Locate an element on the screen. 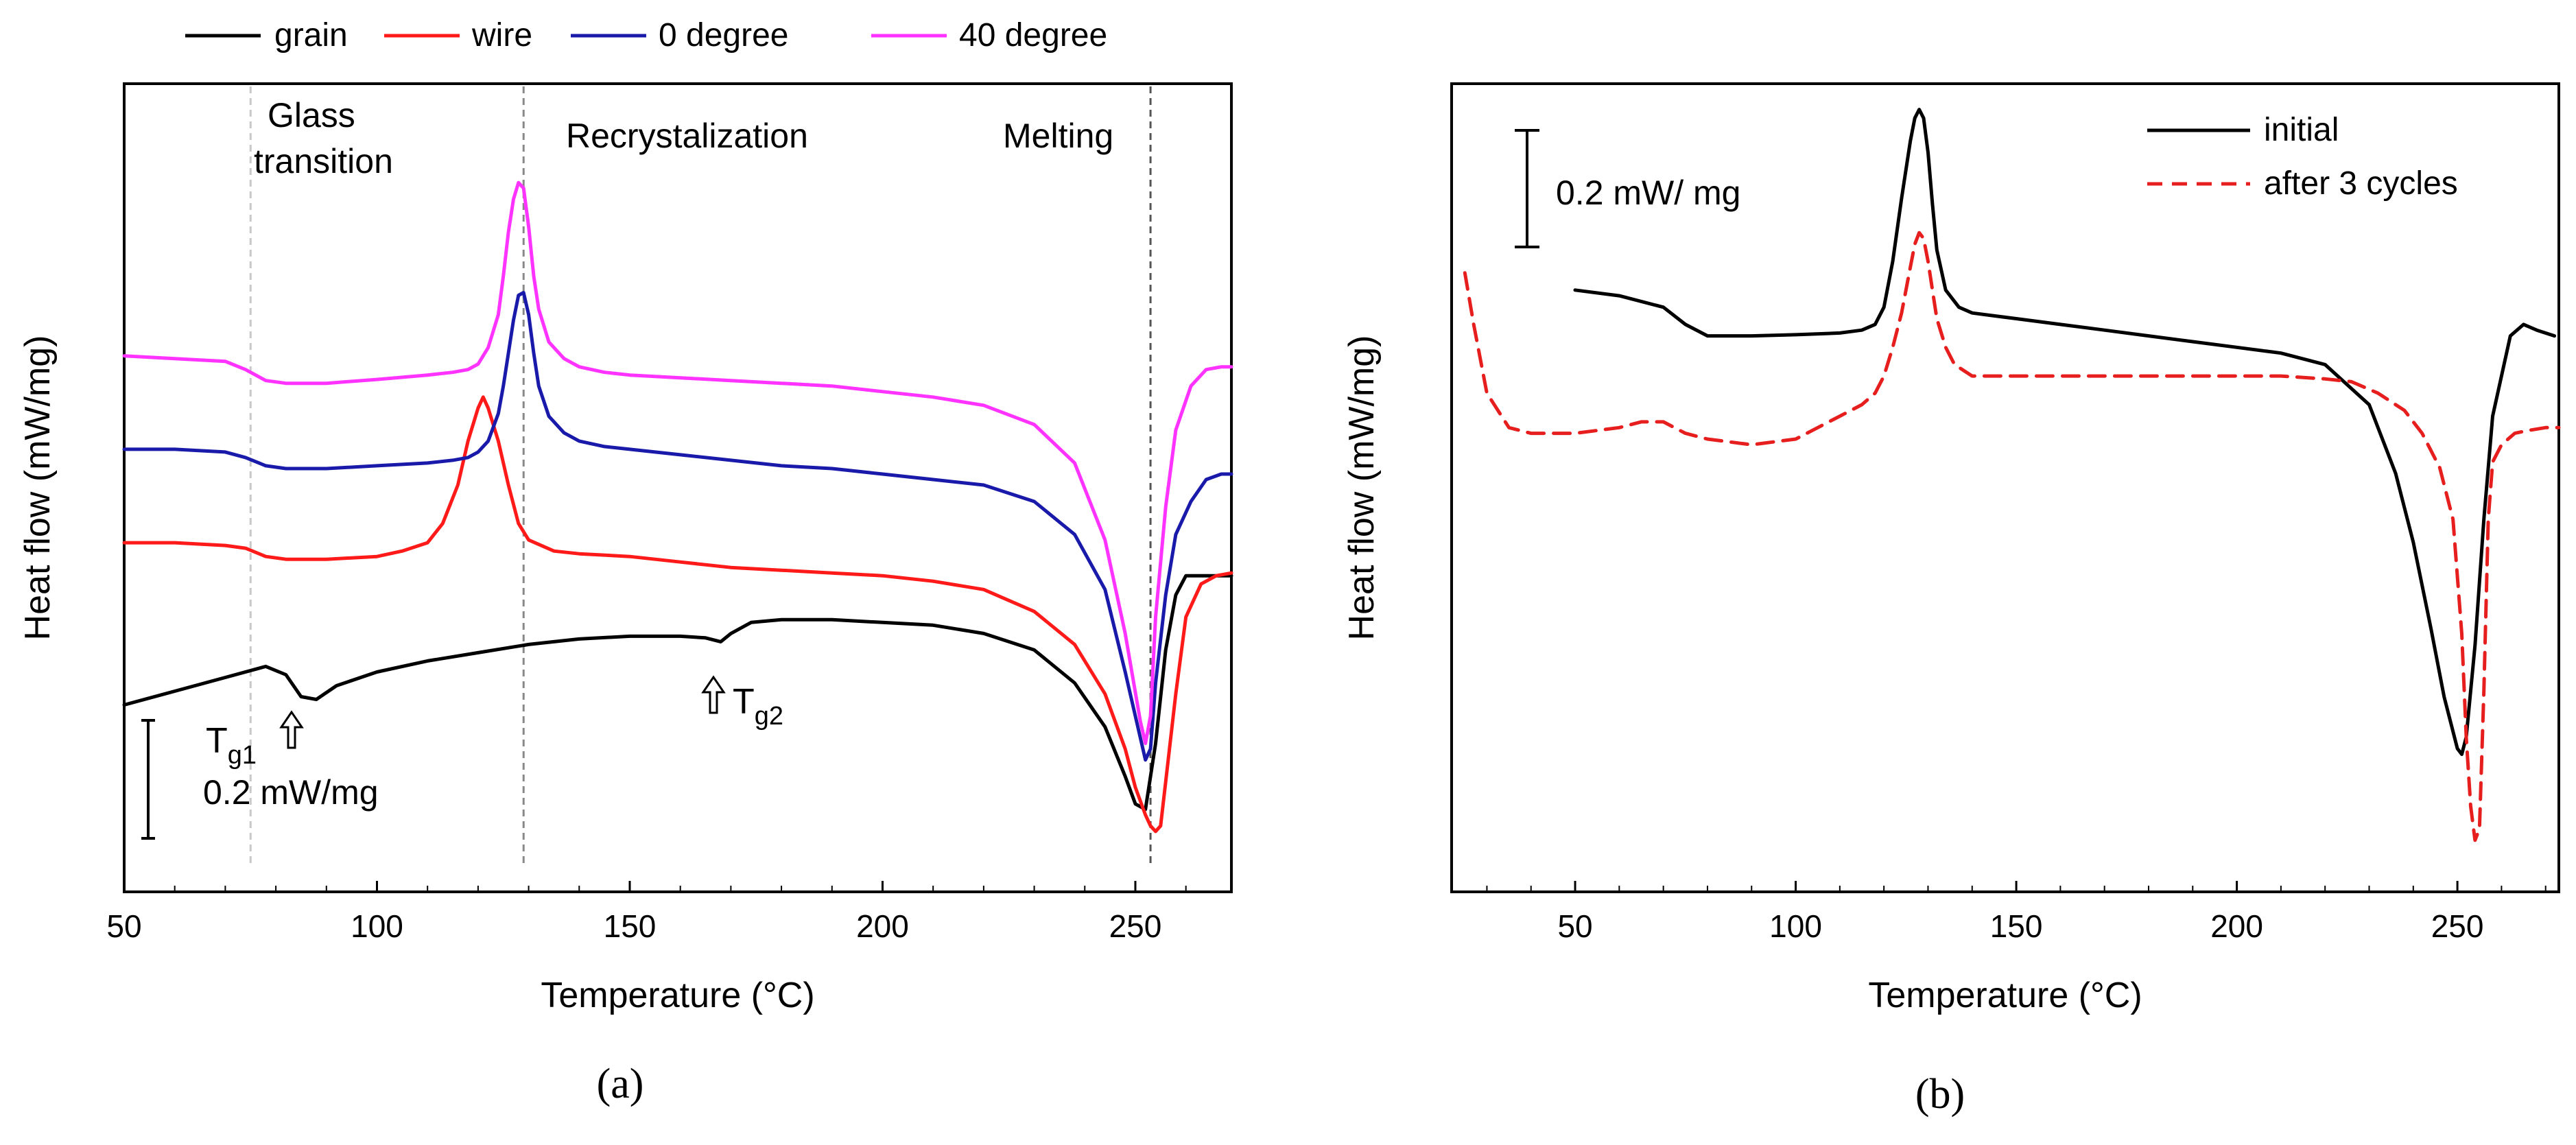 The width and height of the screenshot is (2576, 1145). legend-a-label-grain: grain is located at coordinates (311, 35).